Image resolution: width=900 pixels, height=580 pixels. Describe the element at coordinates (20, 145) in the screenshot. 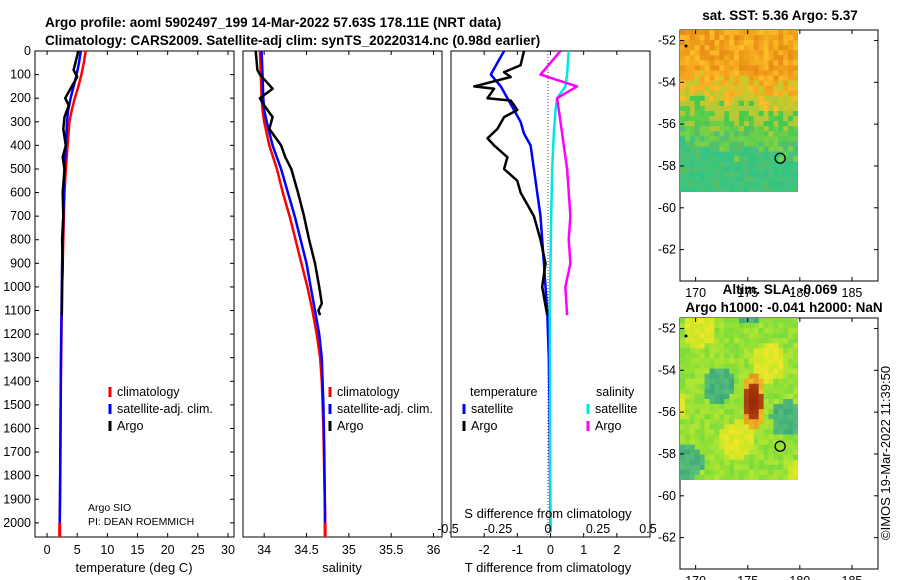

I see `depth-tick-label: 400` at that location.